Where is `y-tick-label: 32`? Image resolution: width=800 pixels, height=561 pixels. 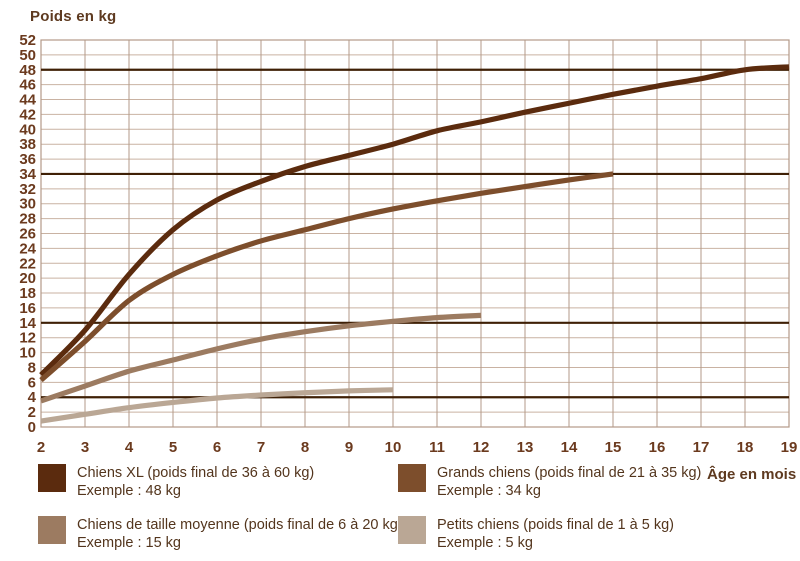 y-tick-label: 32 is located at coordinates (27, 189).